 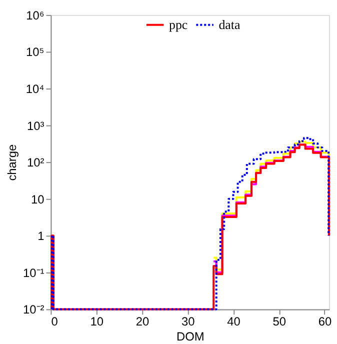 I want to click on y-tick-label: 10⁴, so click(x=35, y=89).